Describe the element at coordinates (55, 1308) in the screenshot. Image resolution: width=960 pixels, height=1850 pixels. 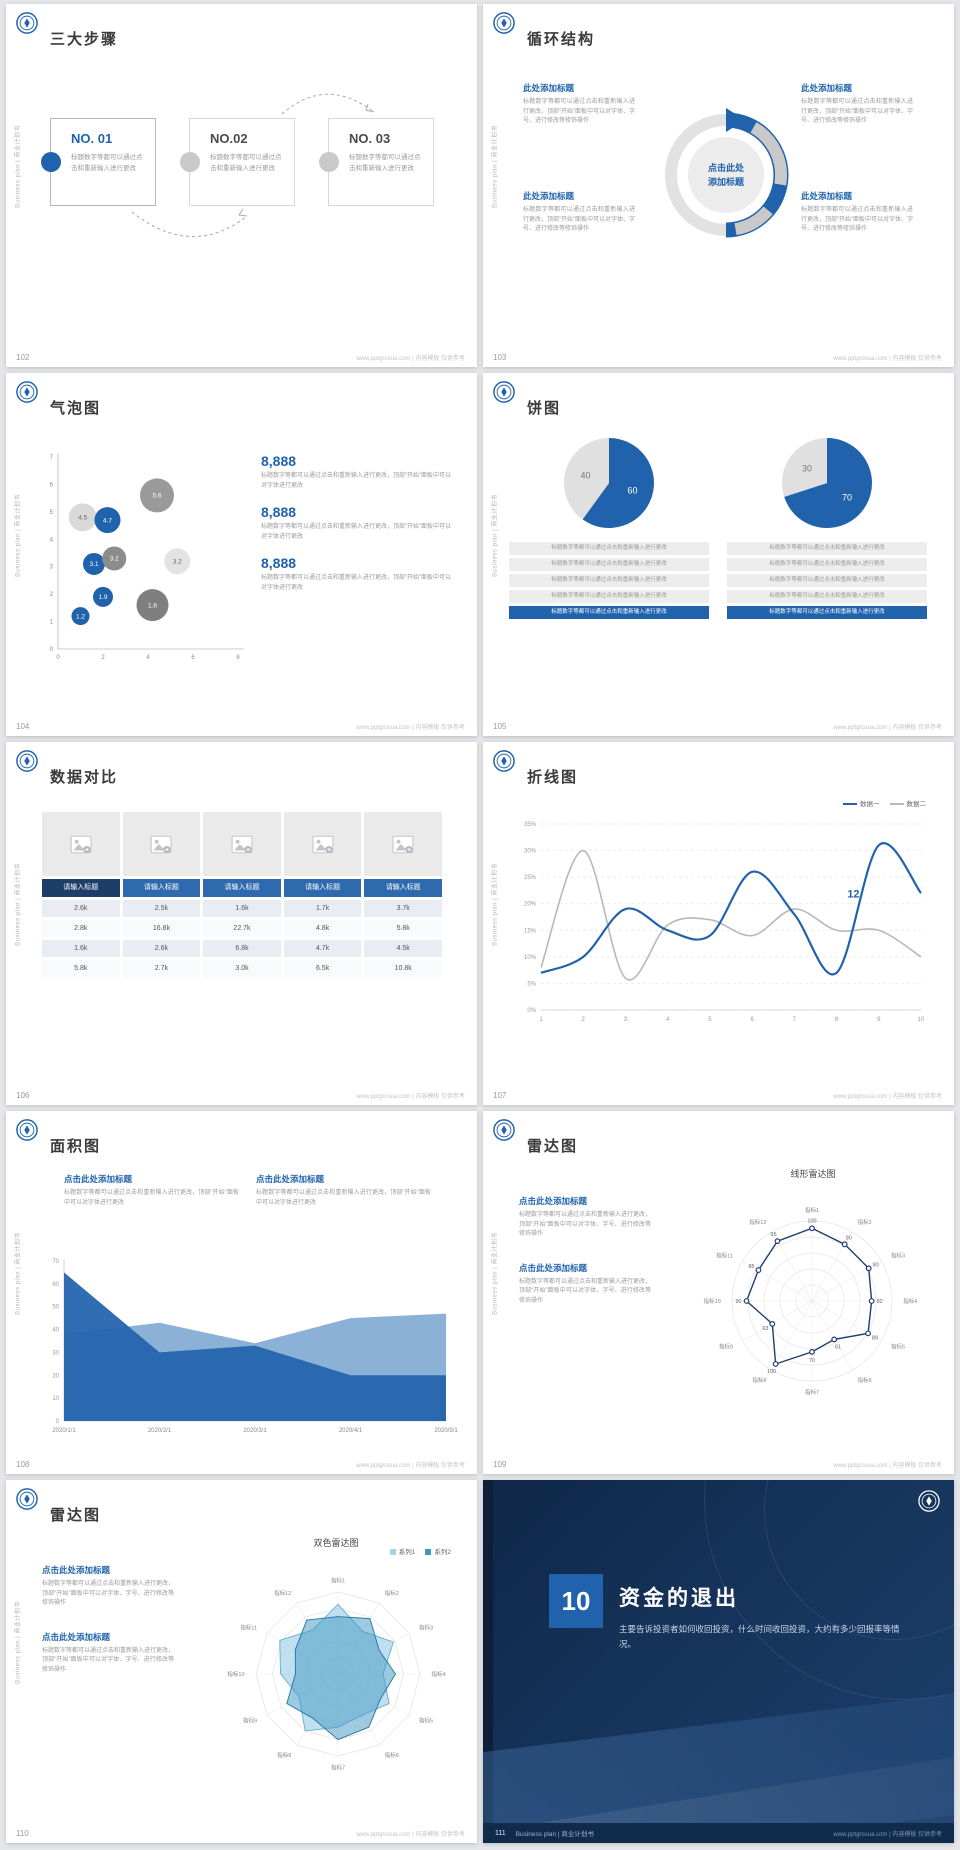
I see `svg-text: 50` at that location.